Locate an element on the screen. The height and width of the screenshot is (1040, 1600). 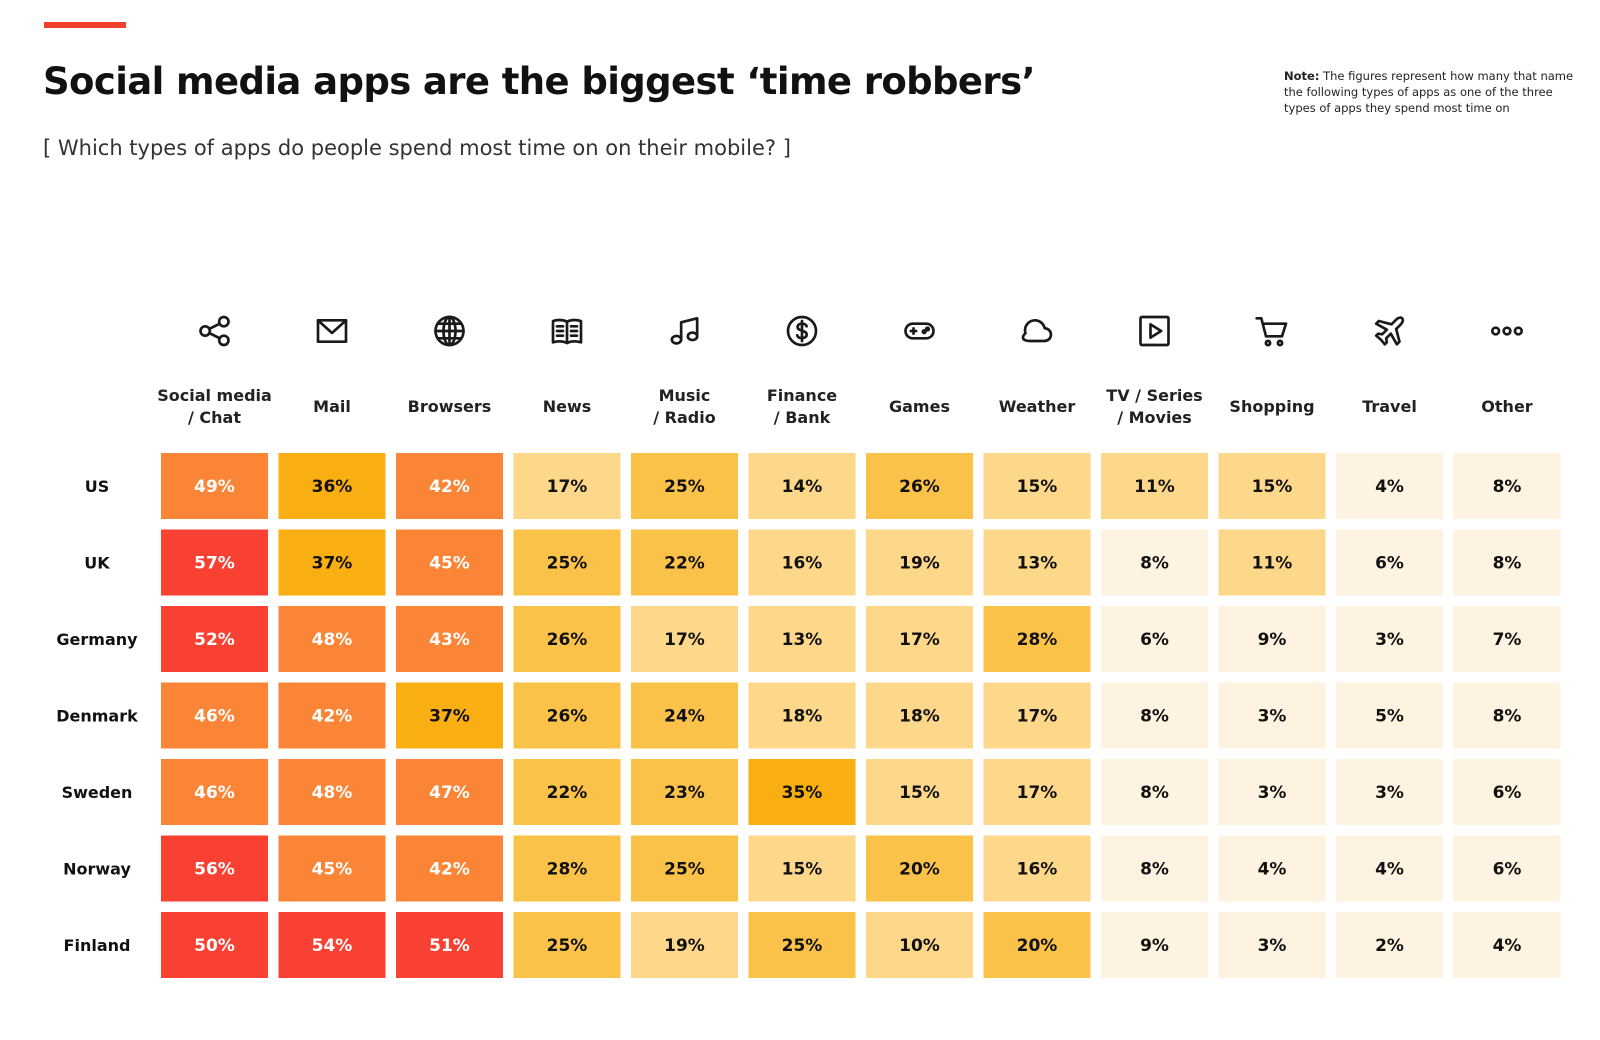
column-label: Other is located at coordinates (1506, 406).